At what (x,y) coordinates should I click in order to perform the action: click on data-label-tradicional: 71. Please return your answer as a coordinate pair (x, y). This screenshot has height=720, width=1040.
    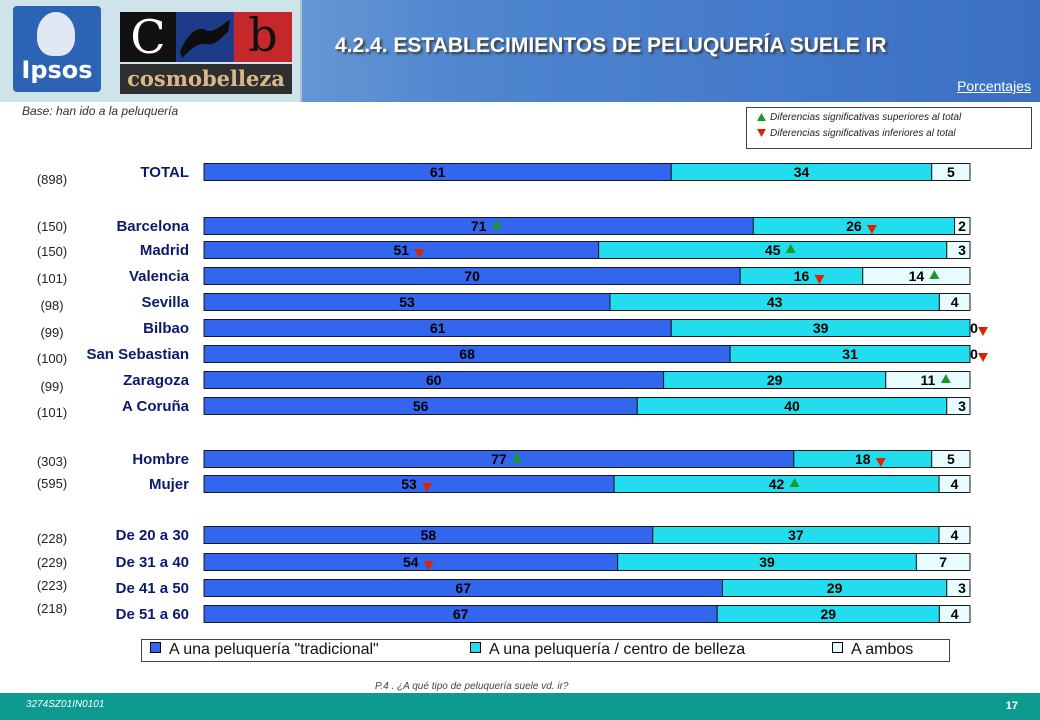
    Looking at the image, I should click on (479, 226).